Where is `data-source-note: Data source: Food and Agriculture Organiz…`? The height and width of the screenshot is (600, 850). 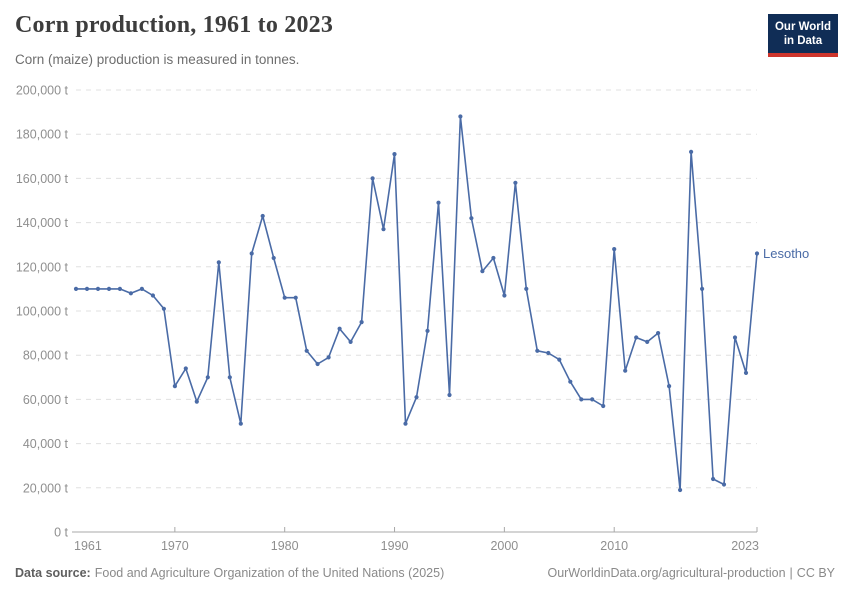 data-source-note: Data source: Food and Agriculture Organiz… is located at coordinates (229, 573).